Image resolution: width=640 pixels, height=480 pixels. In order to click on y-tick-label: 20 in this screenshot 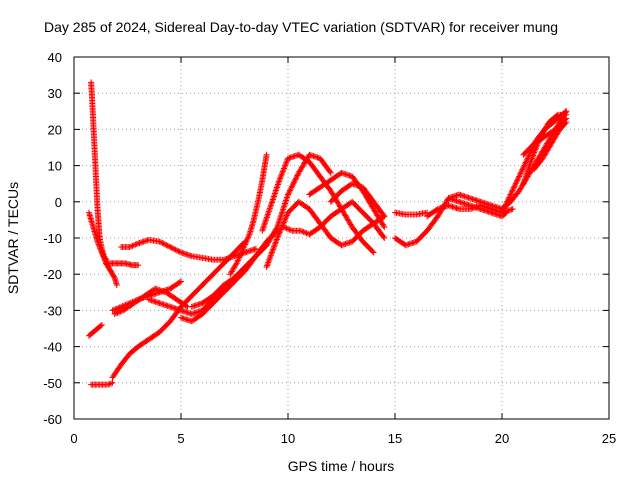, I will do `click(55, 129)`.